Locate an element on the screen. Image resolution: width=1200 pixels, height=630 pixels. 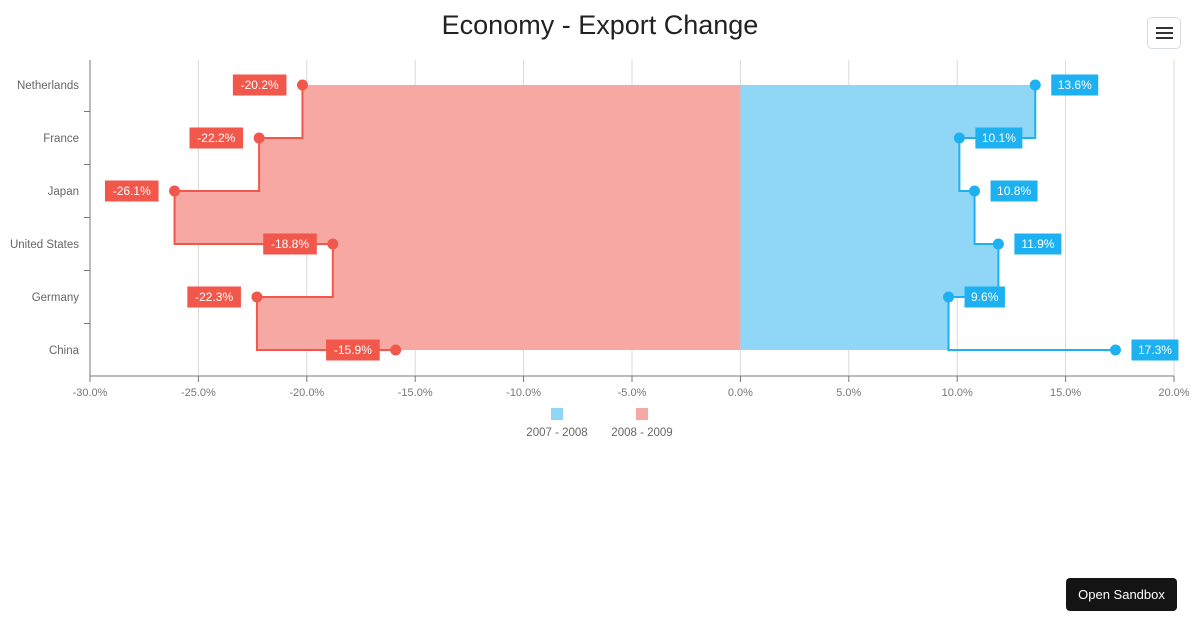
data-label: 10.8% is located at coordinates (1014, 191).